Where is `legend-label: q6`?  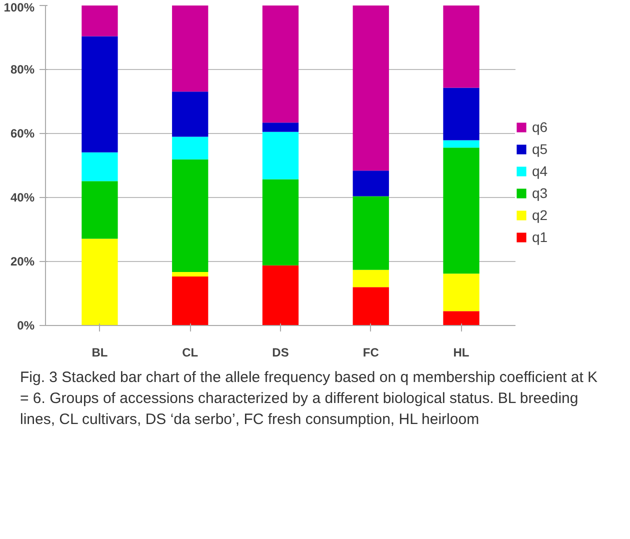 legend-label: q6 is located at coordinates (540, 127).